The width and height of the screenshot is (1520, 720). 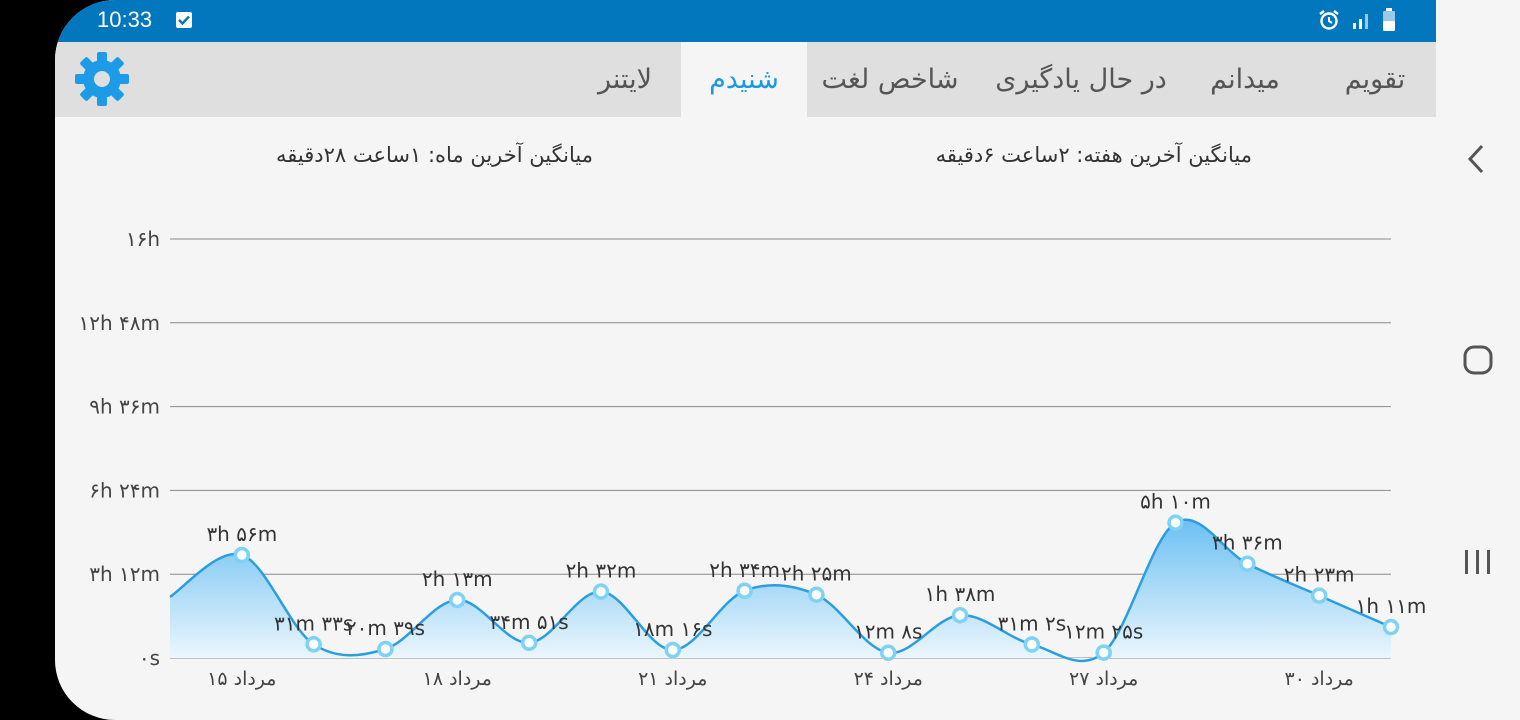 I want to click on home-icon, so click(x=1478, y=360).